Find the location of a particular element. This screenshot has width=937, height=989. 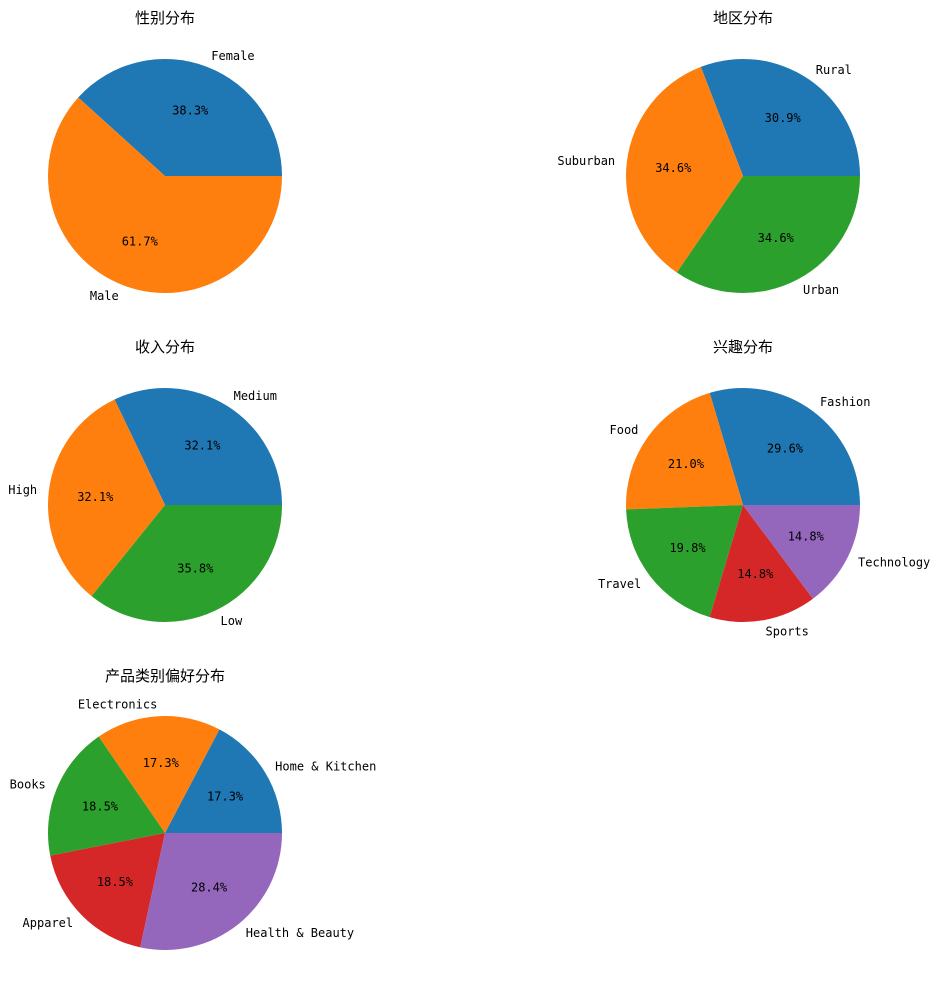

pie-slice-suburban is located at coordinates (684, 169).